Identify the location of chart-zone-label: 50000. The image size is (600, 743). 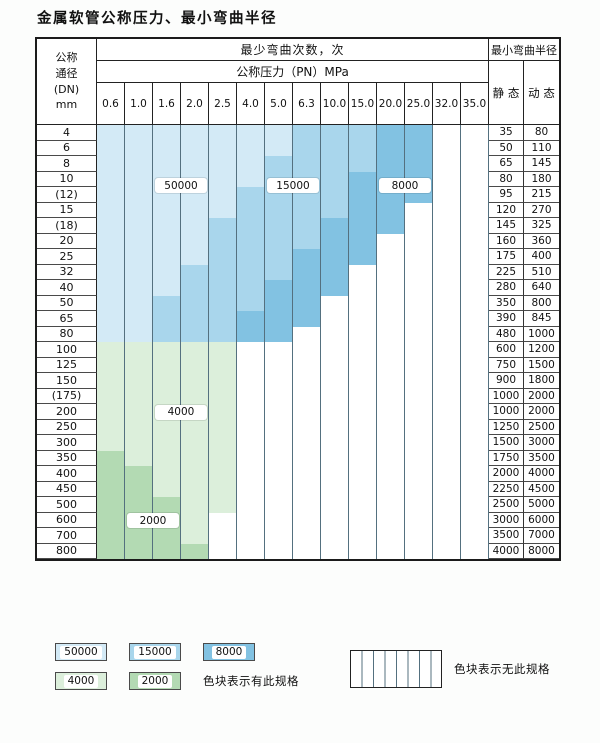
(181, 186).